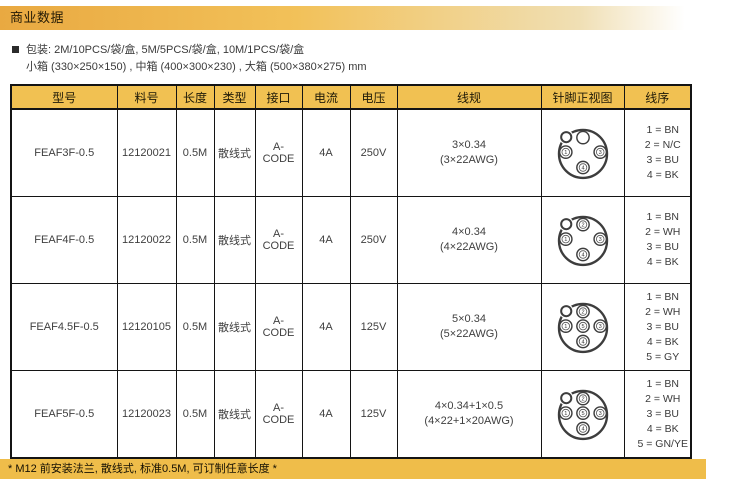  Describe the element at coordinates (64, 240) in the screenshot. I see `model-cell: FEAF4F-0.5` at that location.